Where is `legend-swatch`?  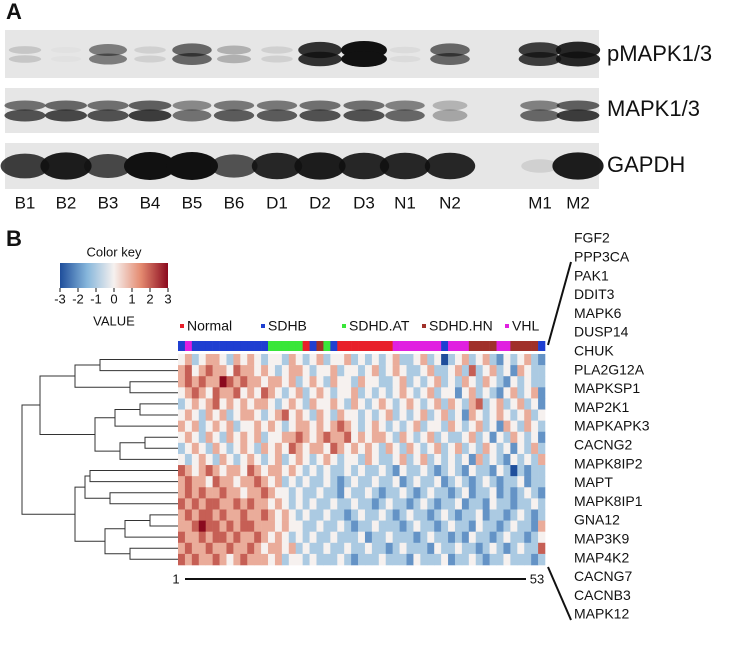
legend-swatch is located at coordinates (182, 326).